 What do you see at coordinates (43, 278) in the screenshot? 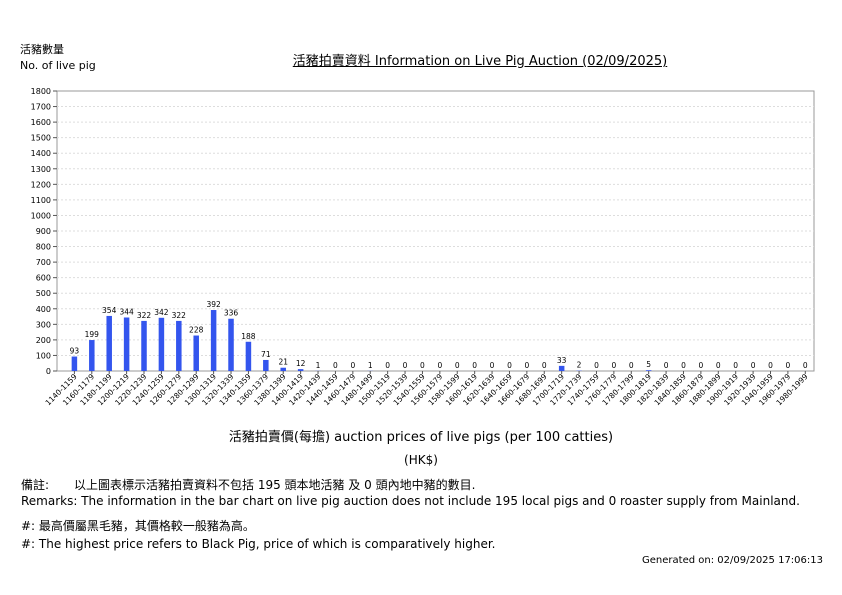
I see `y-tick-label: 600` at bounding box center [43, 278].